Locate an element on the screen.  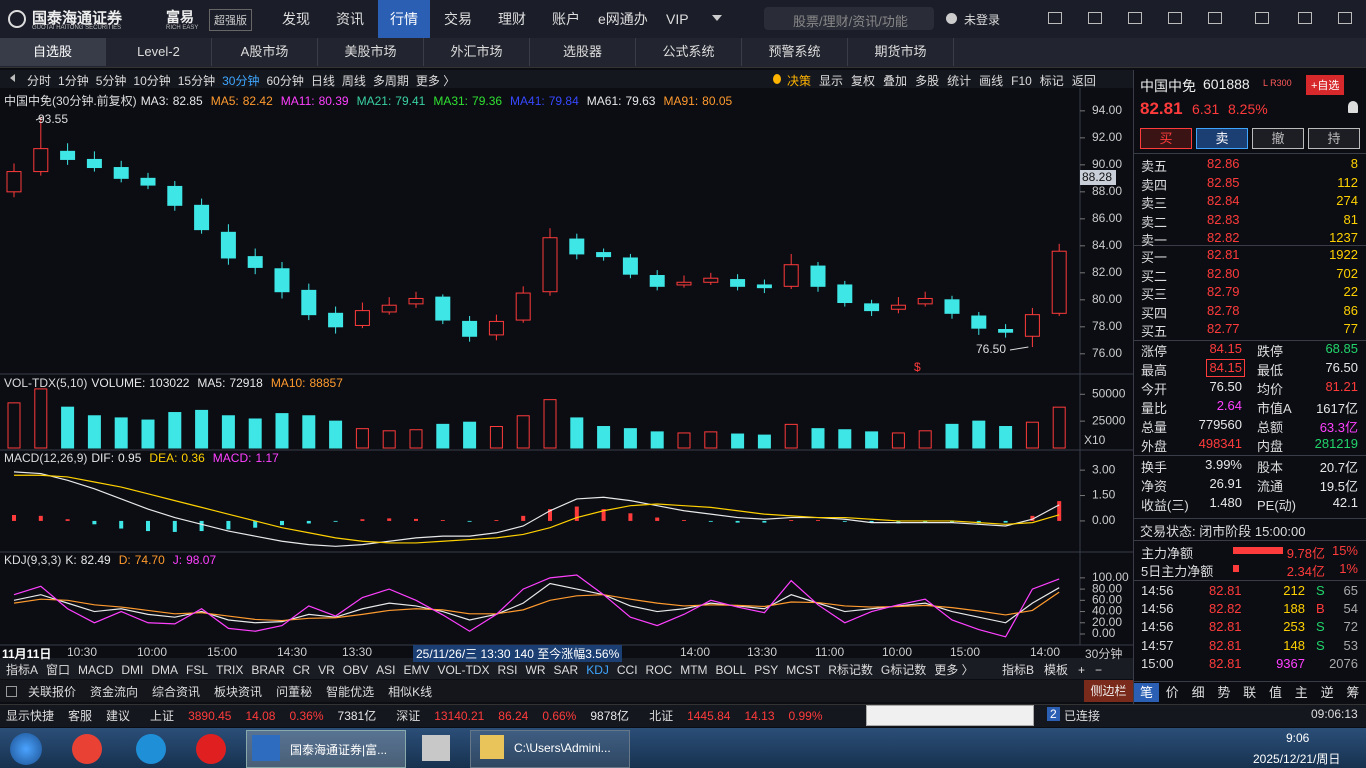
indicator: CCI is located at coordinates (627, 669).